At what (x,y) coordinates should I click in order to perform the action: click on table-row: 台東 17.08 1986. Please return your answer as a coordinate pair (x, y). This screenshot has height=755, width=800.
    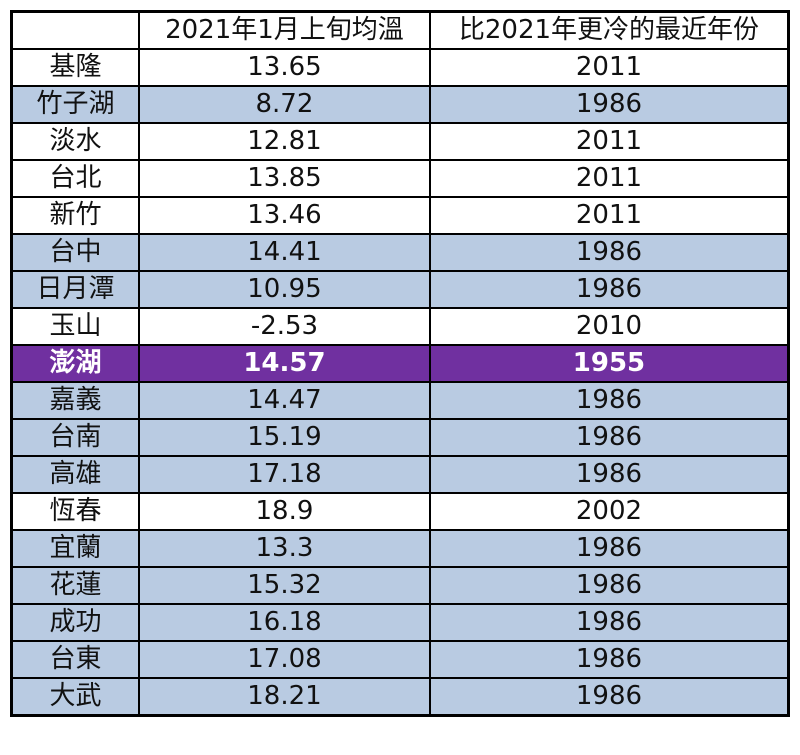
    Looking at the image, I should click on (400, 659).